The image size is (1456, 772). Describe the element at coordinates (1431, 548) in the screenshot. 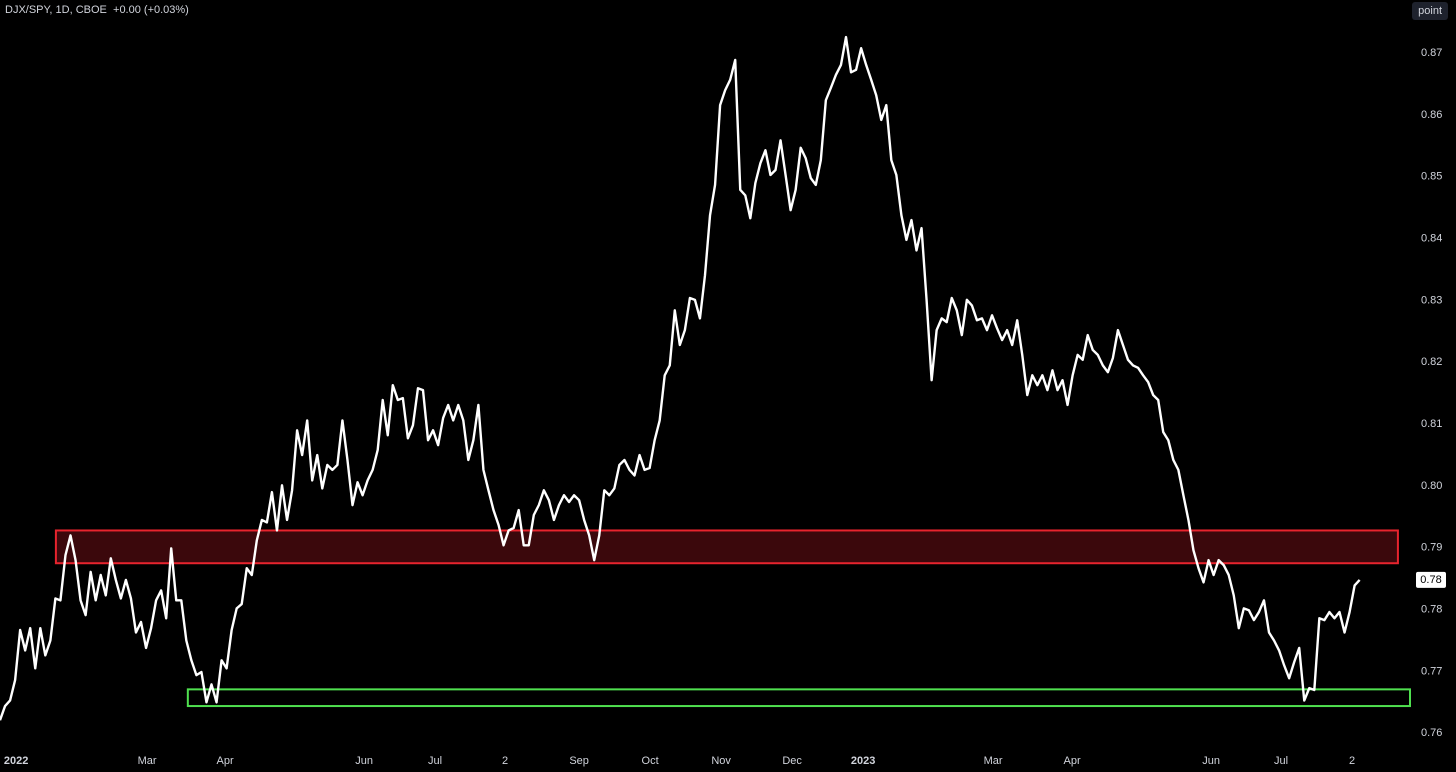

I see `y-tick-label: 0.79` at that location.